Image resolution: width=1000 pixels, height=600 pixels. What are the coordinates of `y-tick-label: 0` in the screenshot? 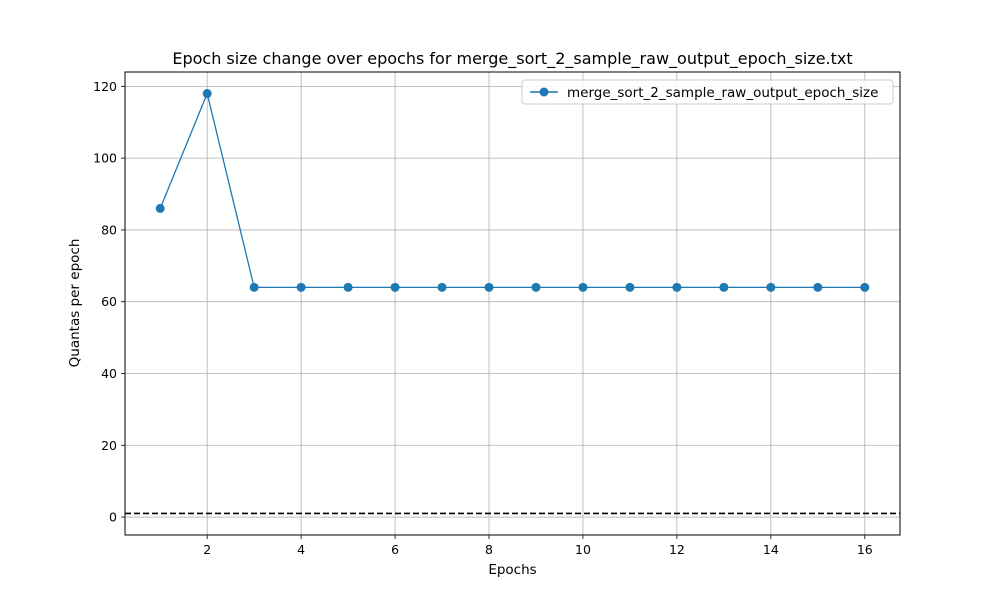 It's located at (113, 517).